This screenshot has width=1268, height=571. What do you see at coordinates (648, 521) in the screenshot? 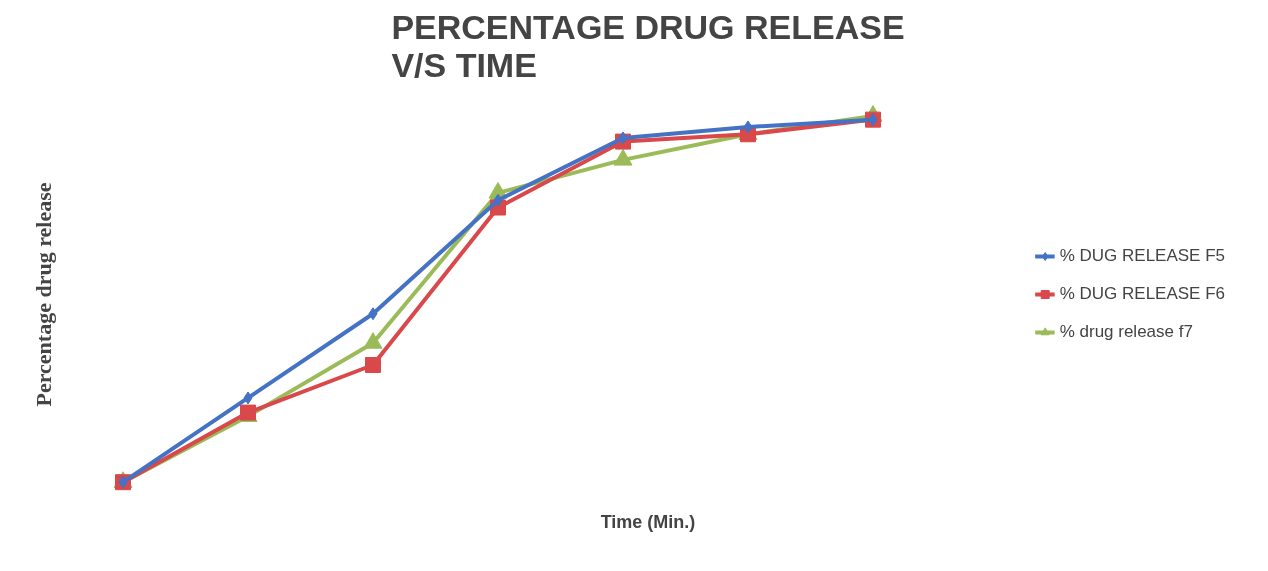
I see `x-axis-title: Time (Min.)` at bounding box center [648, 521].